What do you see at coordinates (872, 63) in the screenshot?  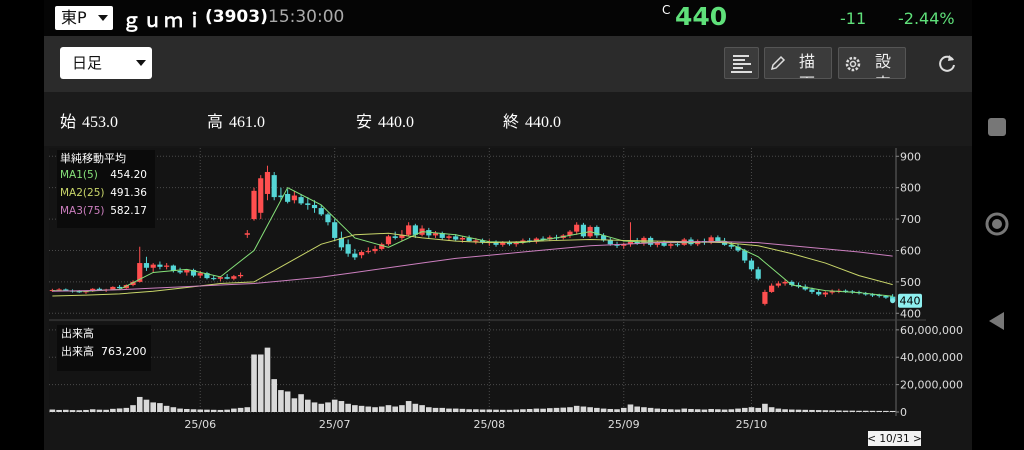 I see `settings-button: 設定` at bounding box center [872, 63].